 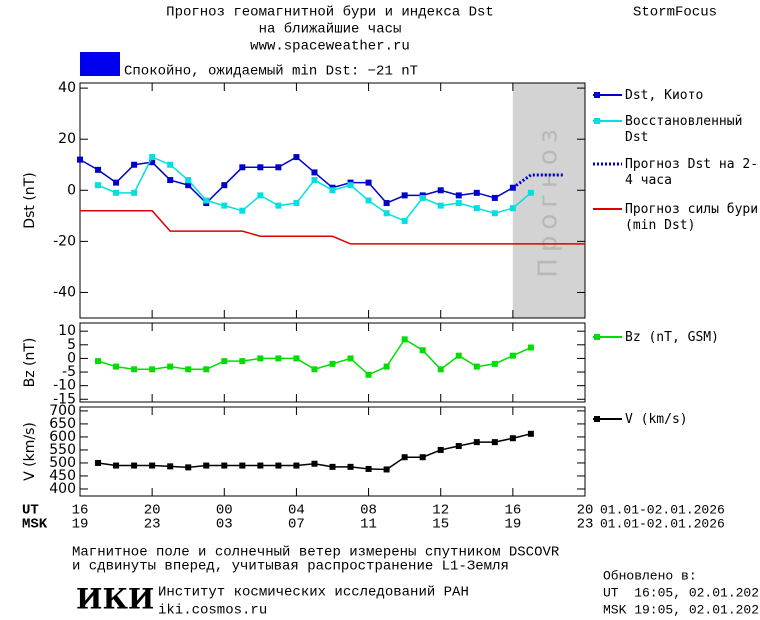 What do you see at coordinates (684, 129) in the screenshot?
I see `legend-label: Восстановленный Dst` at bounding box center [684, 129].